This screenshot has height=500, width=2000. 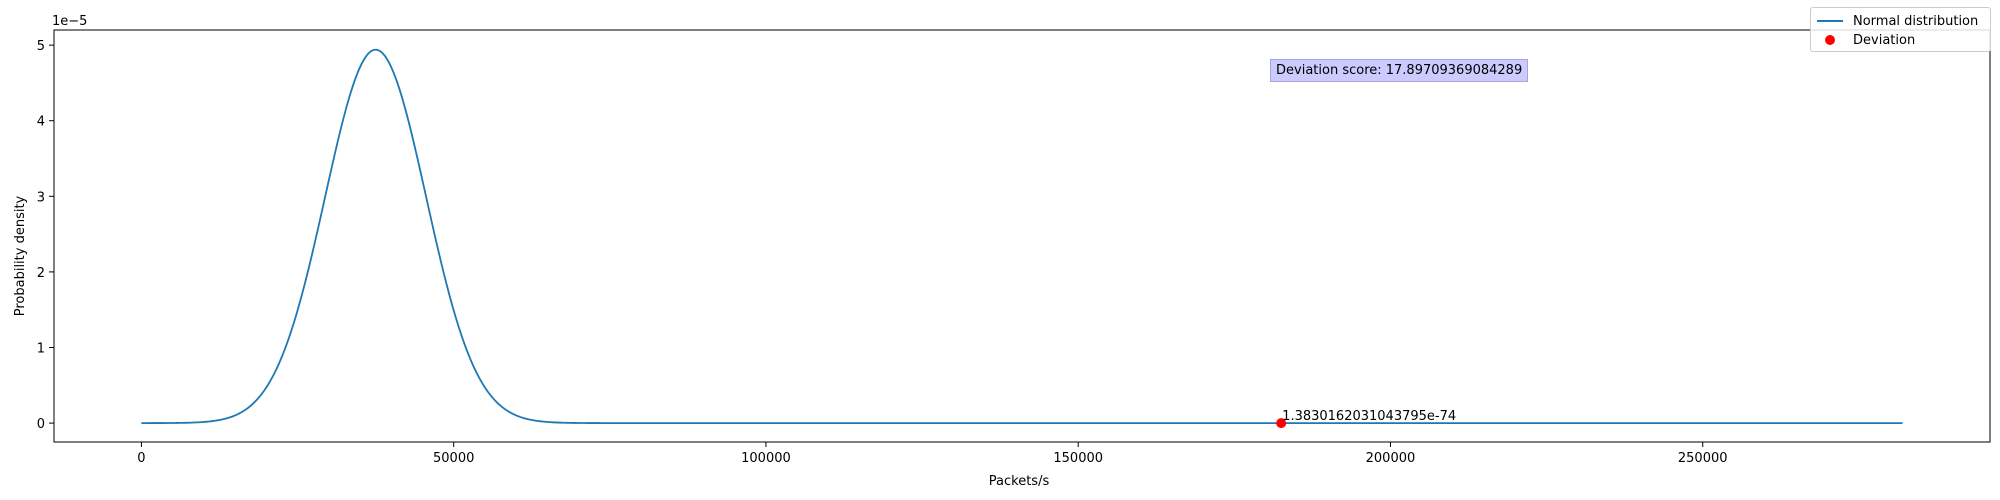 I want to click on y-axis-label: Probability density, so click(x=20, y=255).